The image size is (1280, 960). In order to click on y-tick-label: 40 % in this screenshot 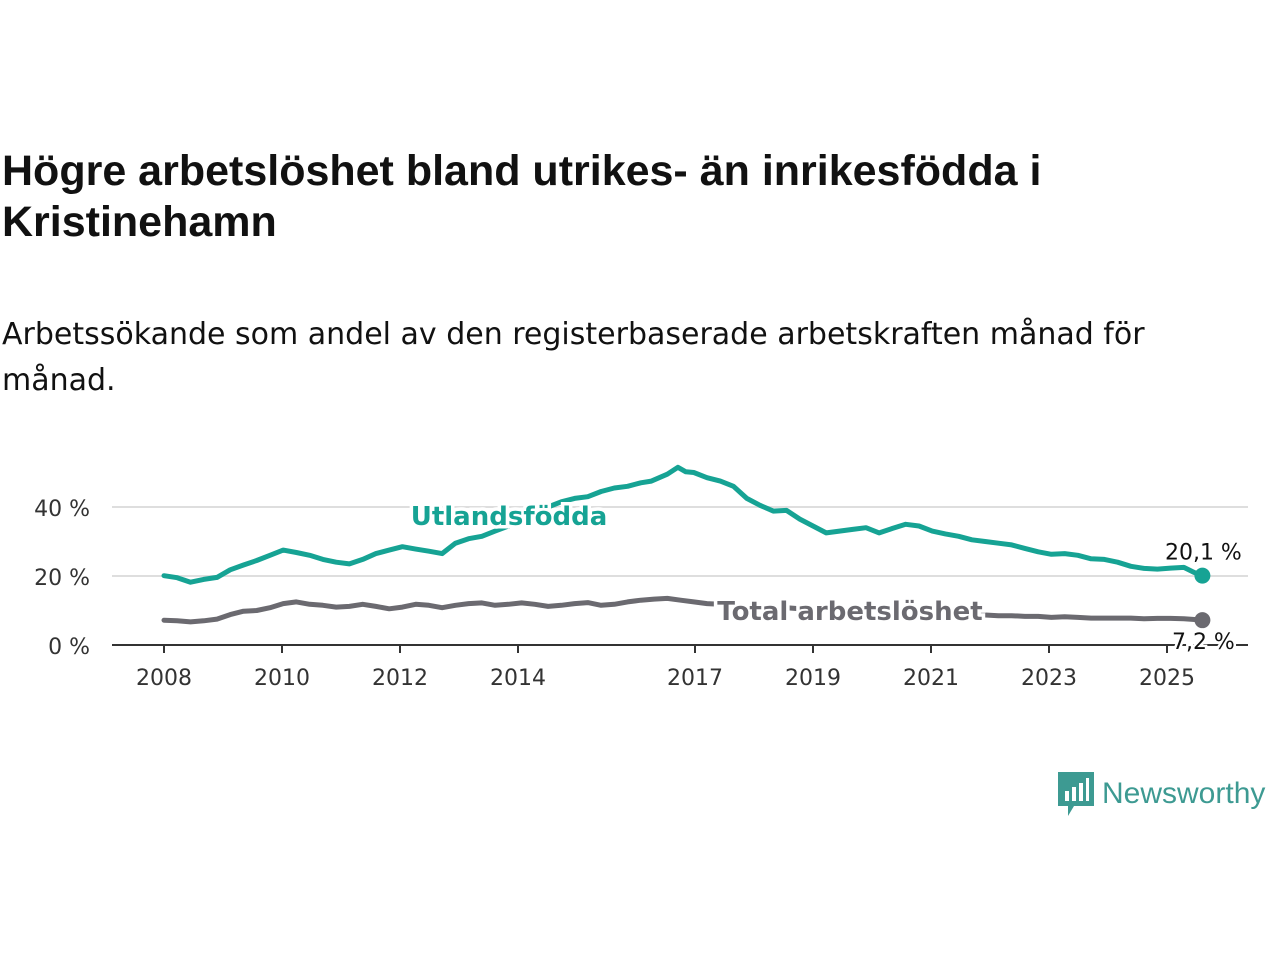, I will do `click(62, 509)`.